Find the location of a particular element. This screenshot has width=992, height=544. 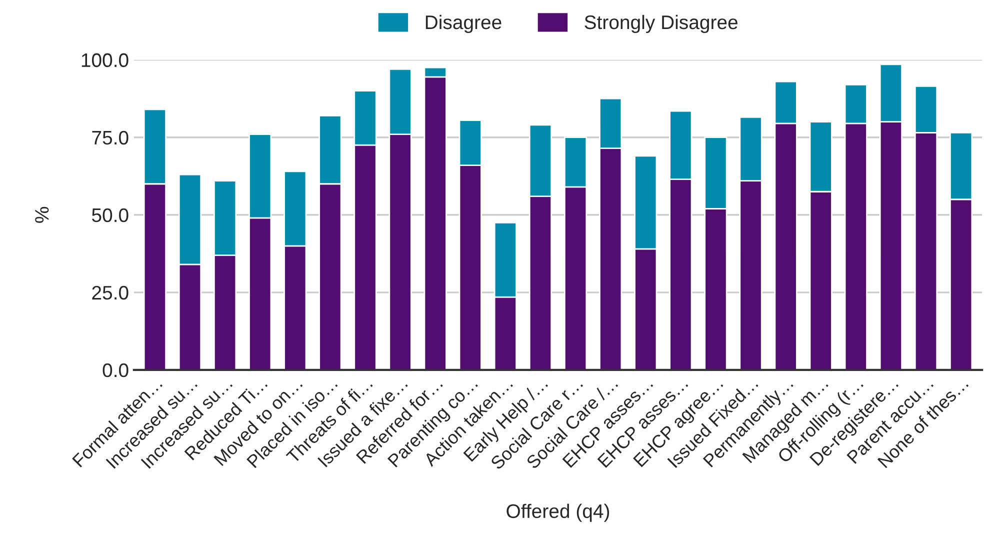

x-axis-title: Offered (q4) is located at coordinates (558, 513).